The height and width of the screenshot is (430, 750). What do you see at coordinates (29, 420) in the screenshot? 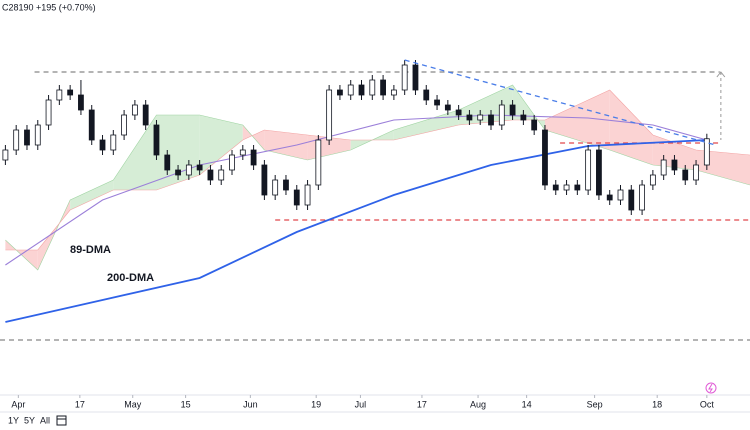
I see `range-button: 5Y` at bounding box center [29, 420].